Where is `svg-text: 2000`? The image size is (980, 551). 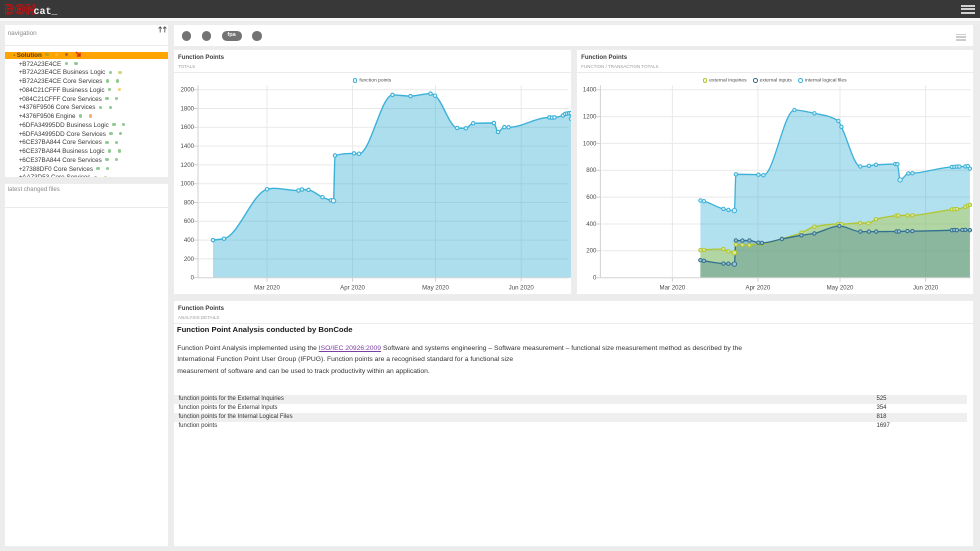
svg-text: 2000 is located at coordinates (187, 89).